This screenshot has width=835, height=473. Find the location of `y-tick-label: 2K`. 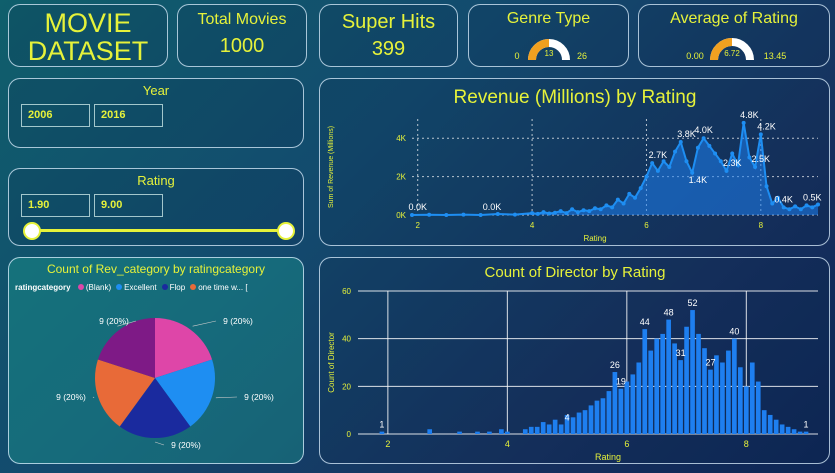

y-tick-label: 2K is located at coordinates (401, 177).